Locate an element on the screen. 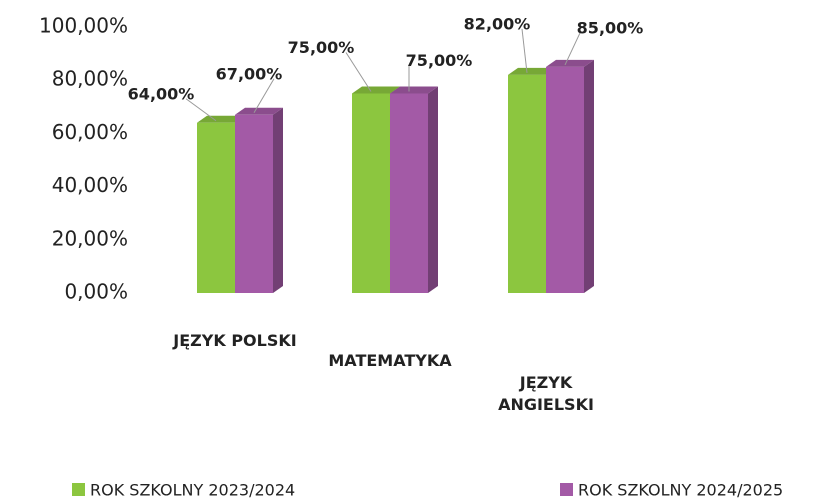 The height and width of the screenshot is (499, 827). y-tick-label: 60,00% is located at coordinates (90, 132).